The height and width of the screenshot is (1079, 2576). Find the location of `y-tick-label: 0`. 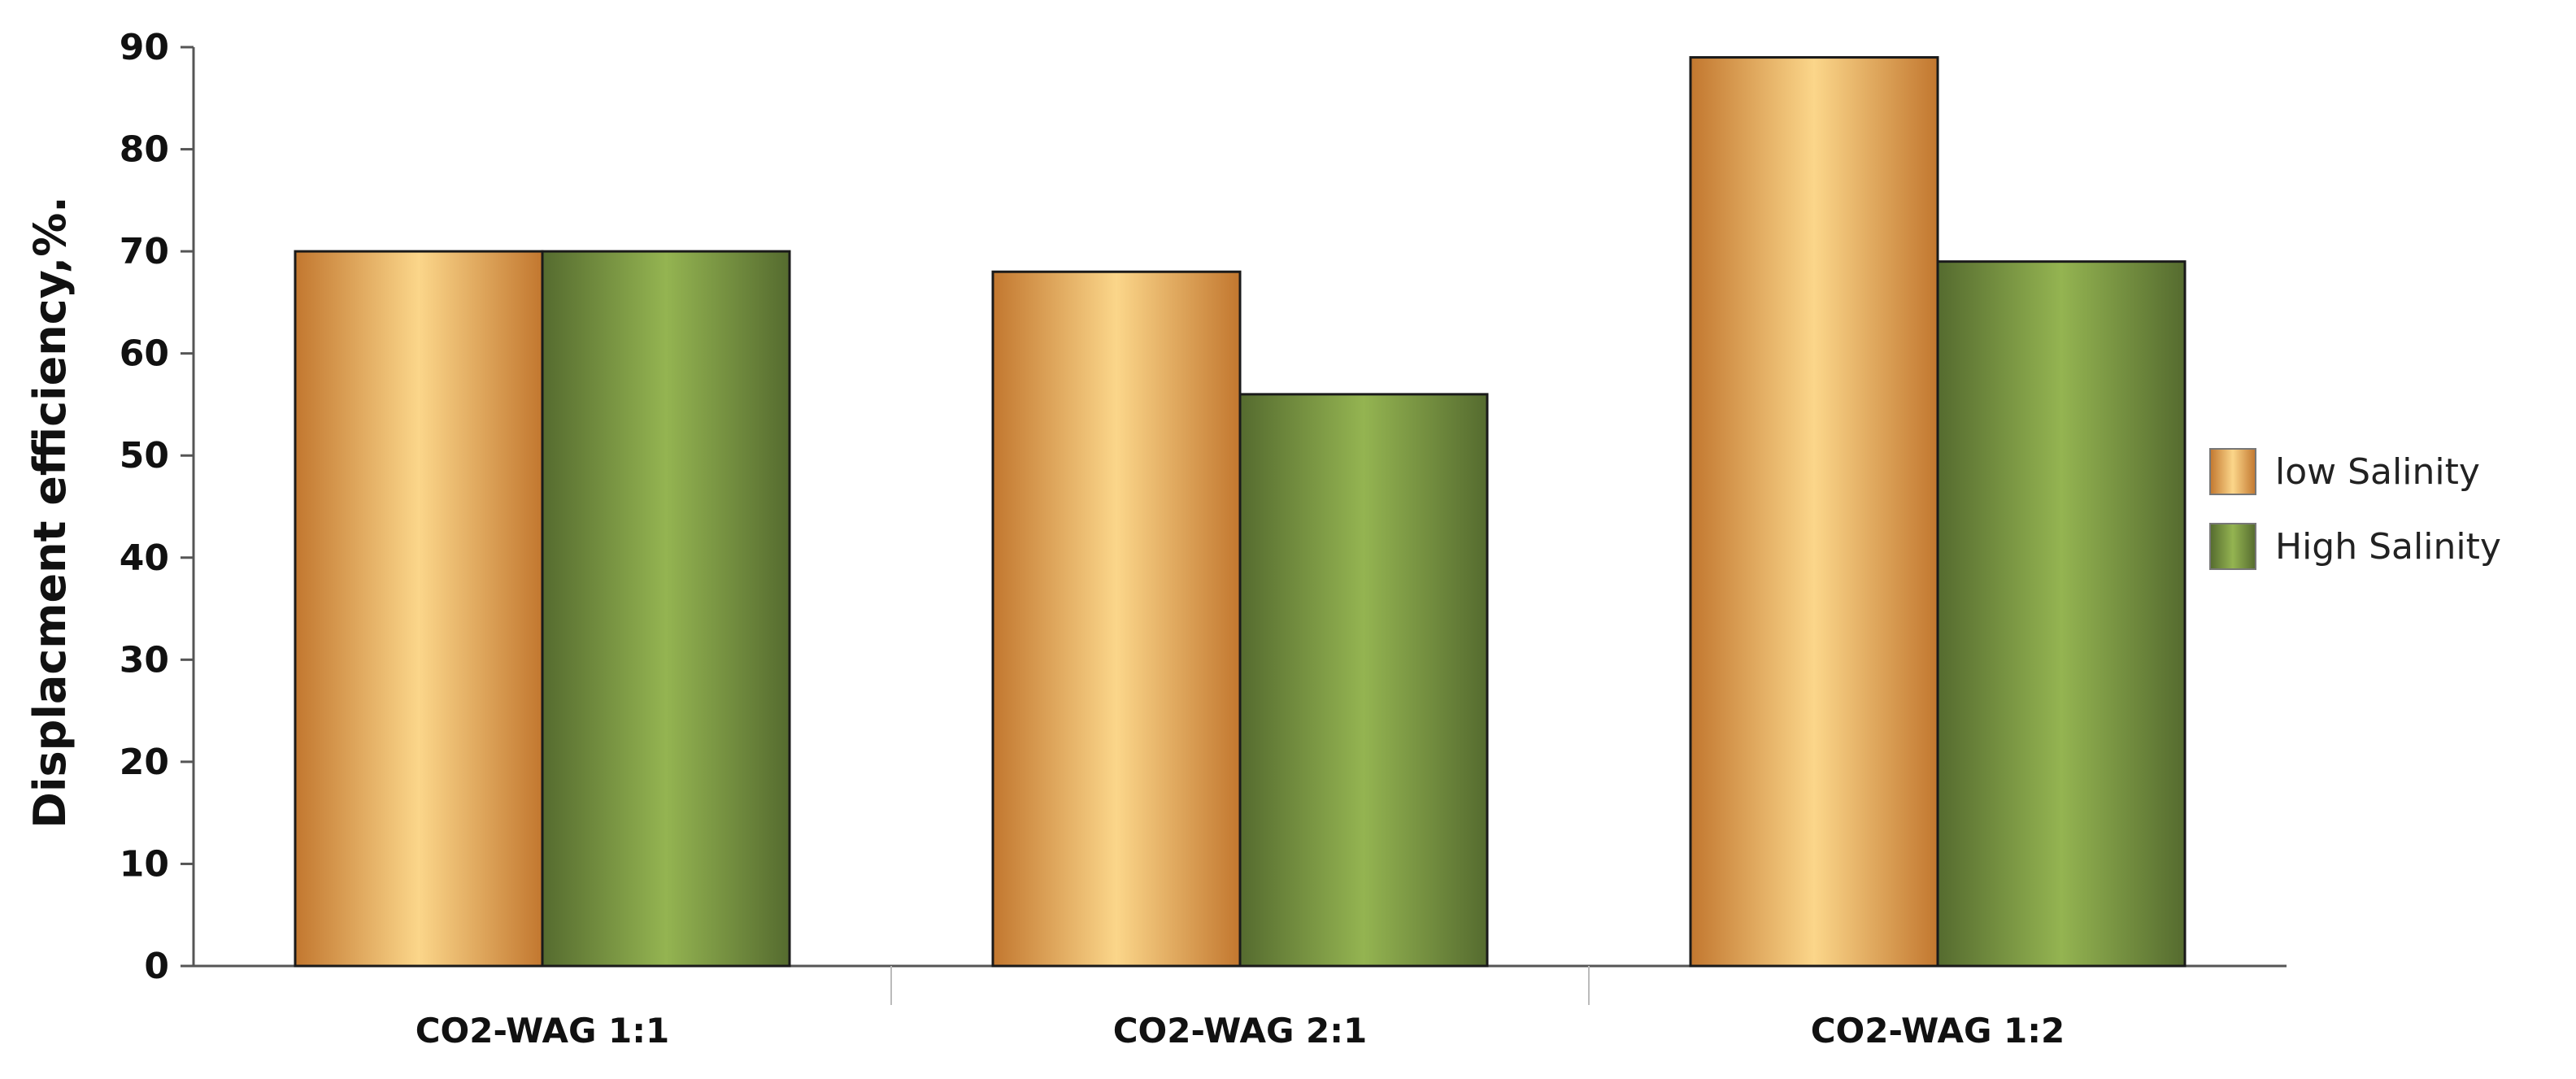

y-tick-label: 0 is located at coordinates (157, 966).